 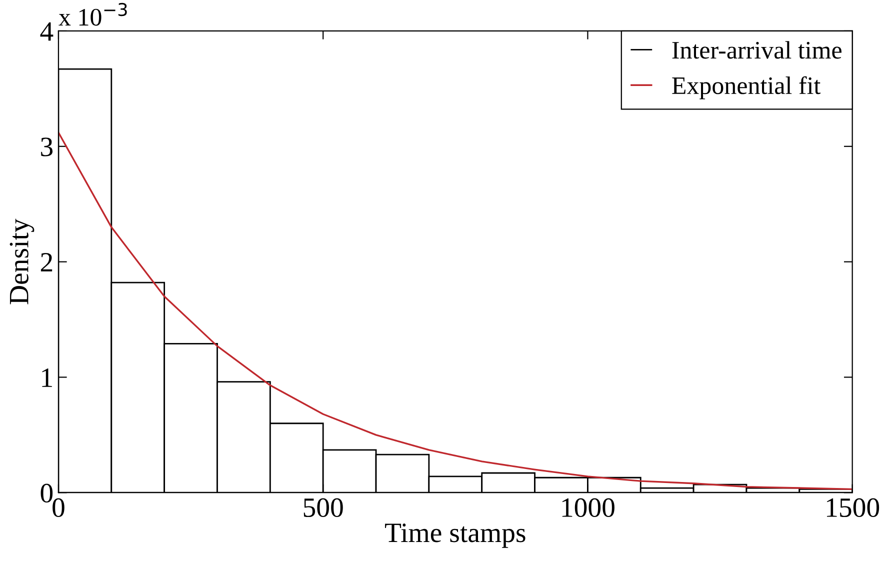 I want to click on y-tick-label: 1, so click(x=47, y=377).